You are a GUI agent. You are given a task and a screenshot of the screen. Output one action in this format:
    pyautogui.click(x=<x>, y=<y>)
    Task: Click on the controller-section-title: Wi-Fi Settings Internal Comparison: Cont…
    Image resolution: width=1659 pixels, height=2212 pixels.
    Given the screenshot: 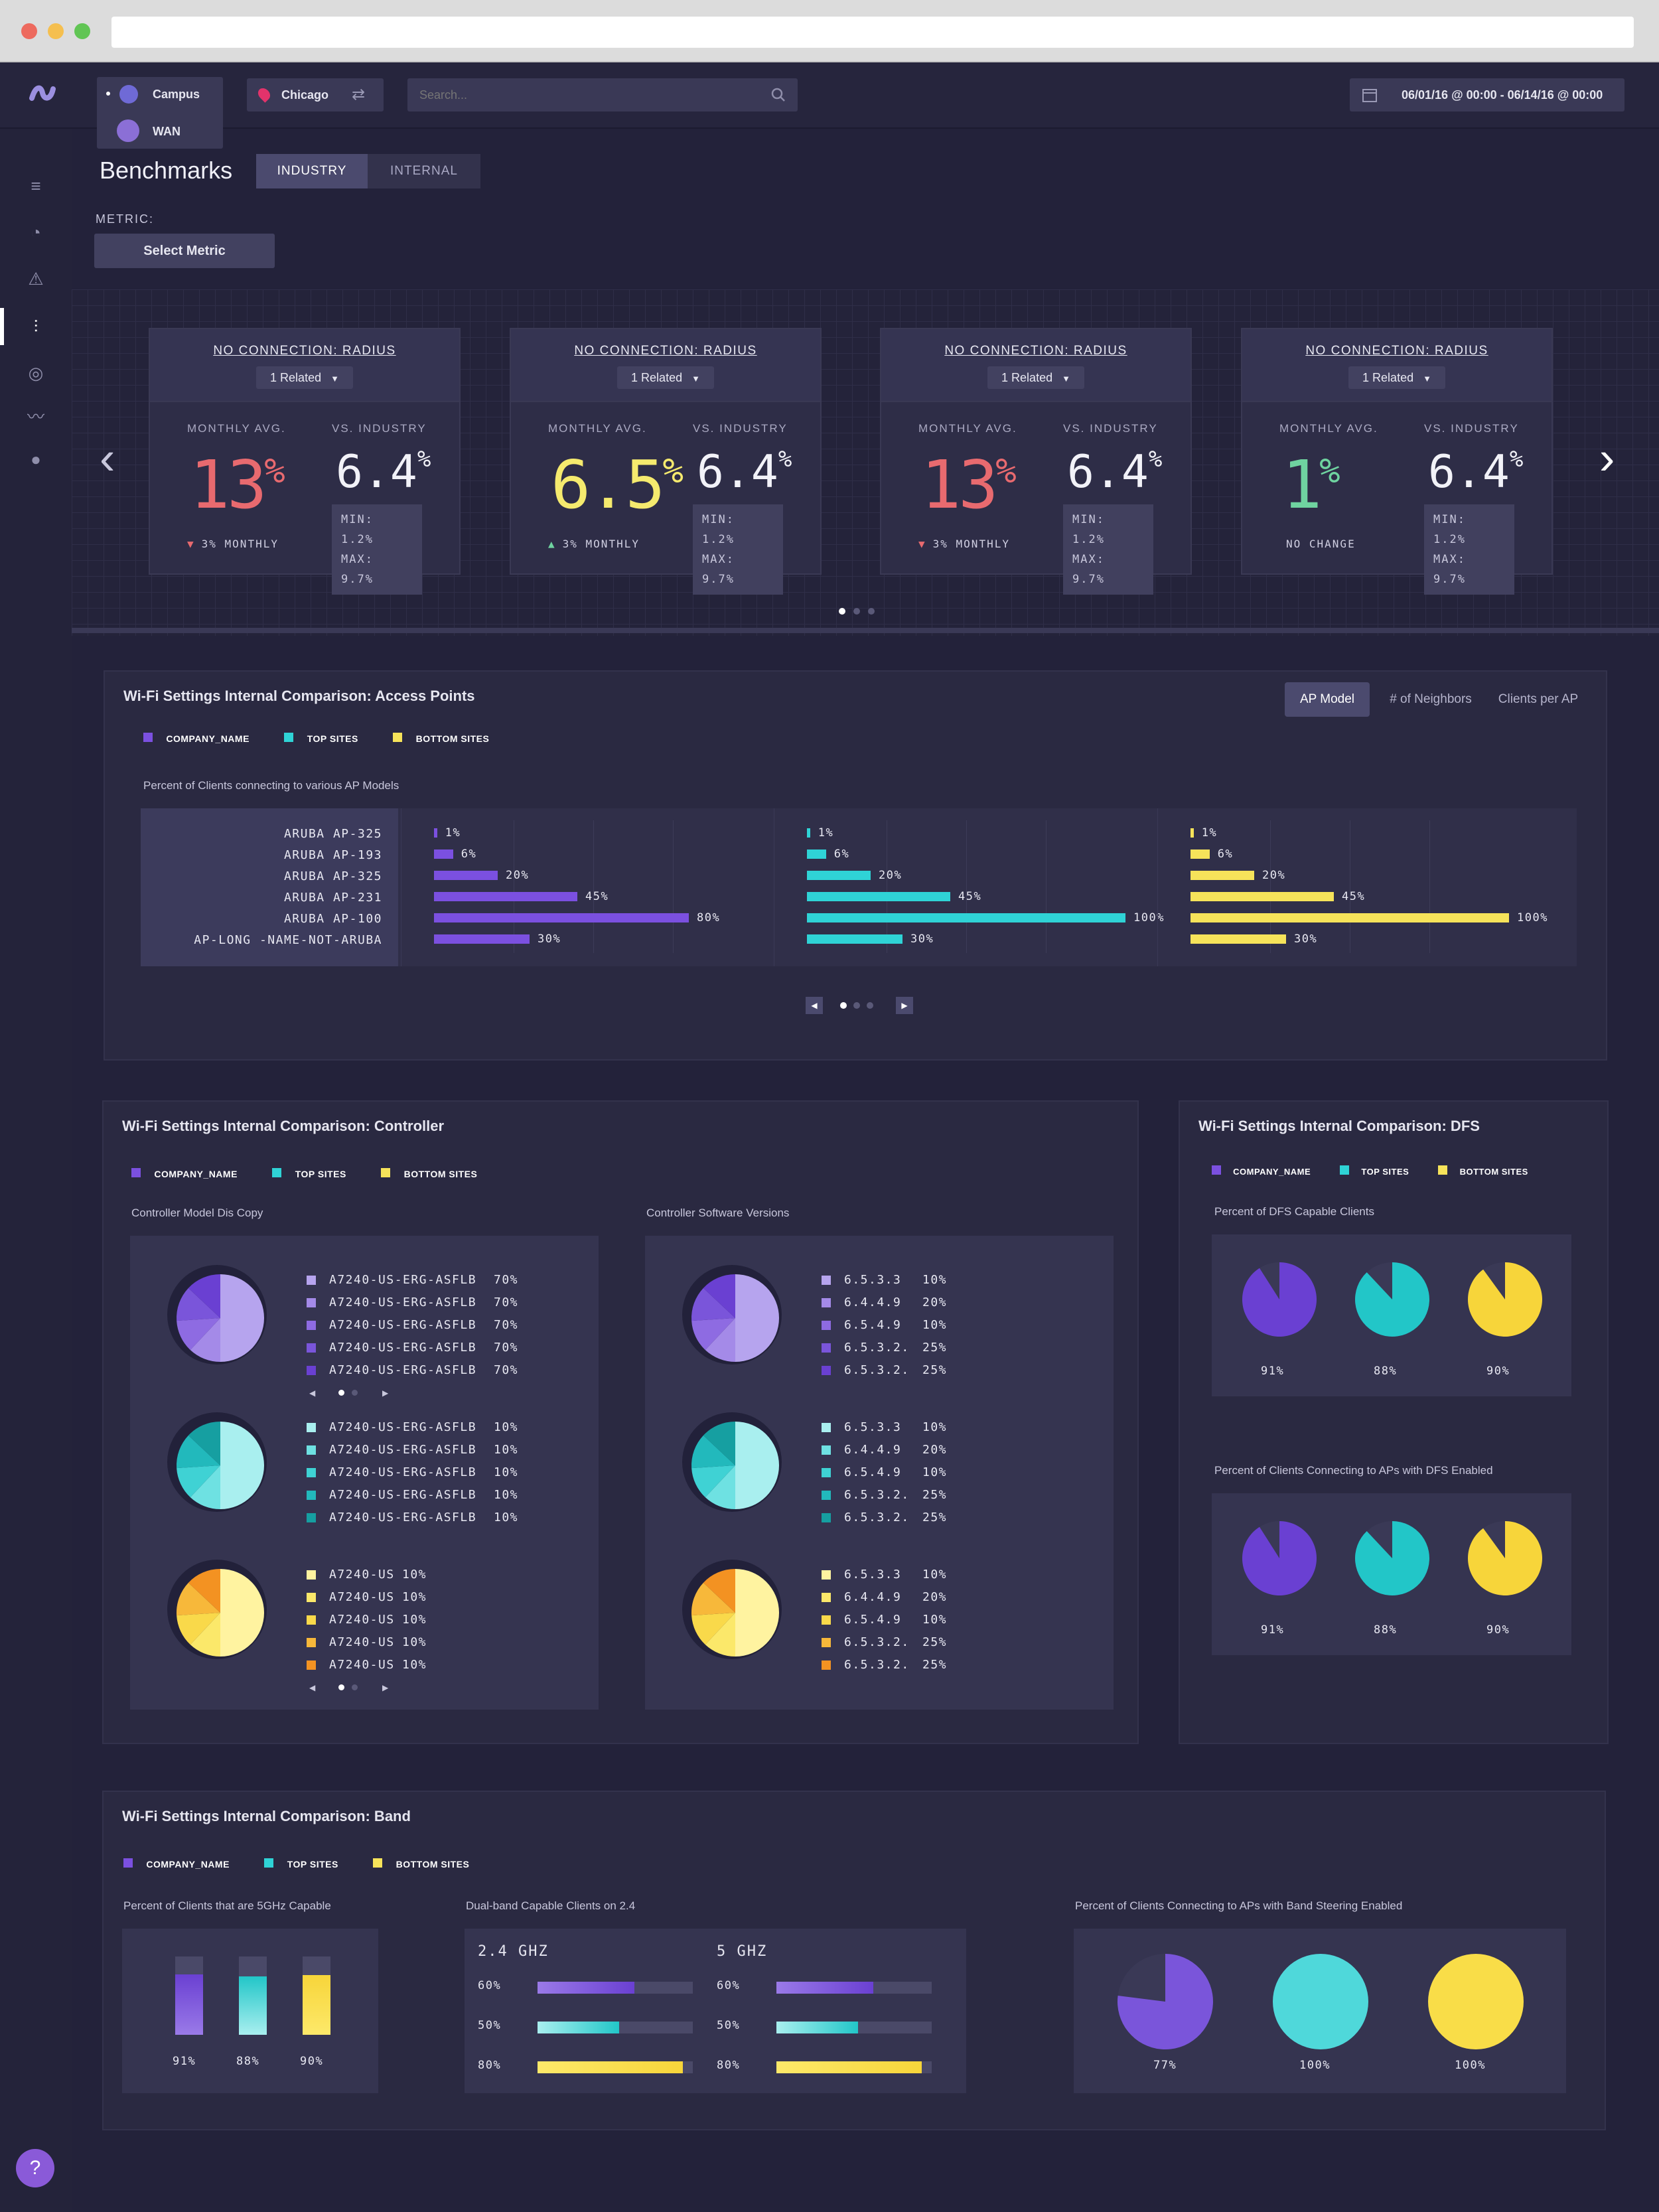 What is the action you would take?
    pyautogui.click(x=283, y=1126)
    